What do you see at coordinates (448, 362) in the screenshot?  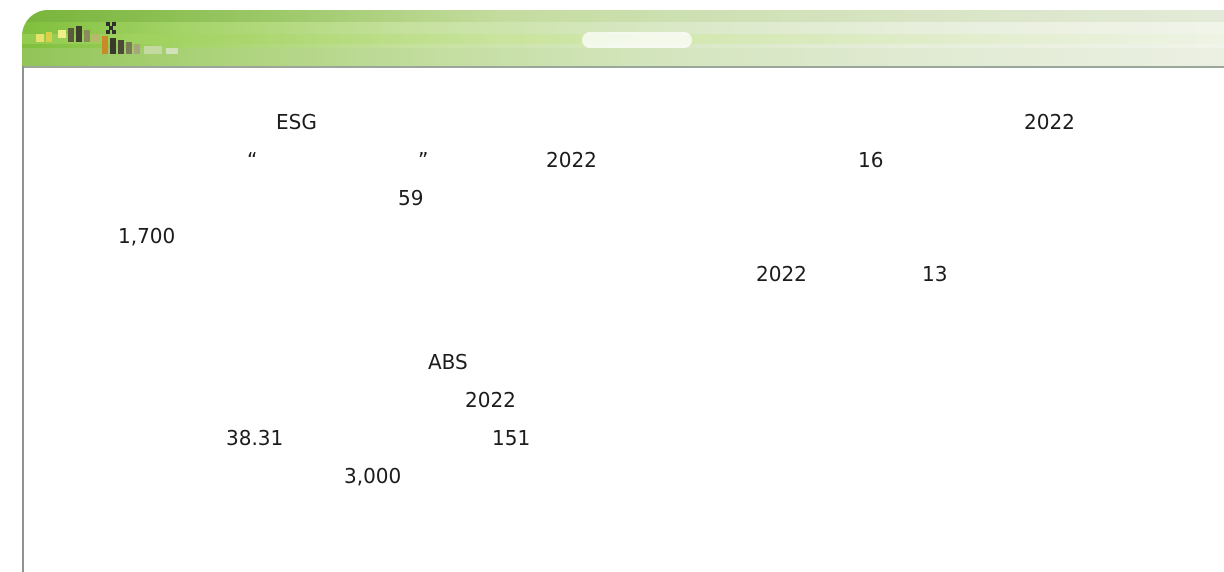 I see `text-abs: ABS` at bounding box center [448, 362].